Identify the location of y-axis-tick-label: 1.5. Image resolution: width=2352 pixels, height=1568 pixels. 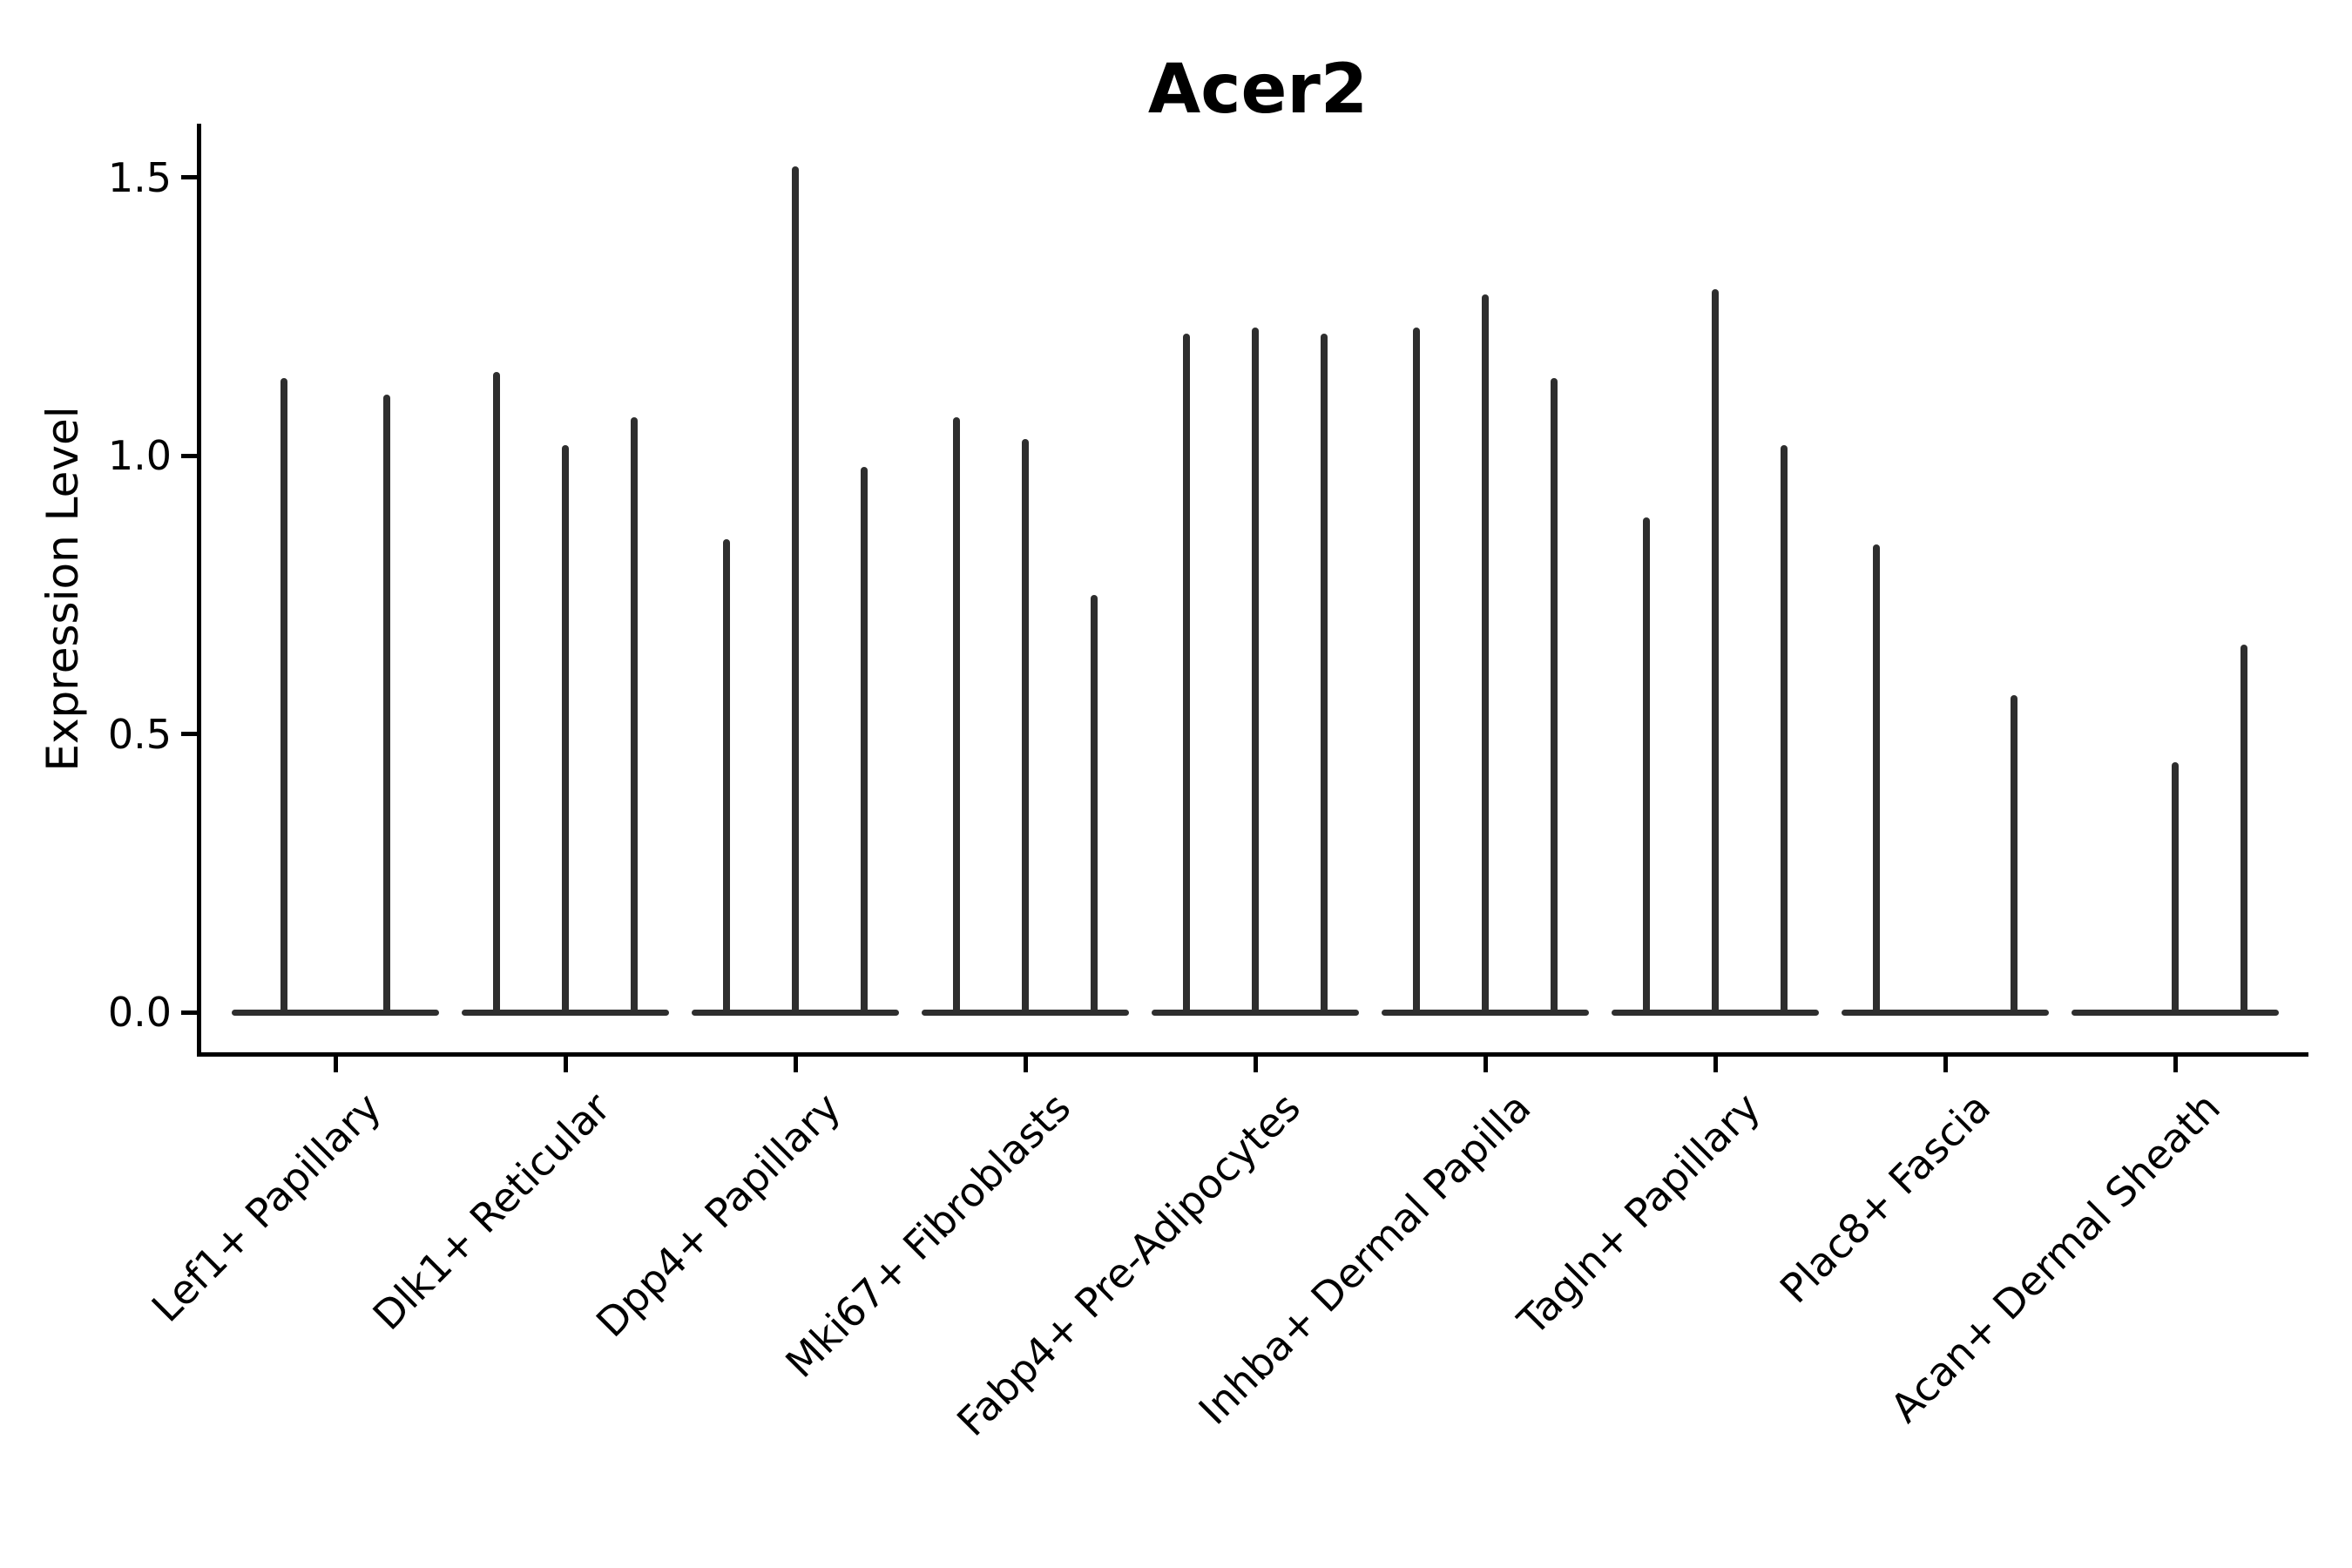
(139, 177).